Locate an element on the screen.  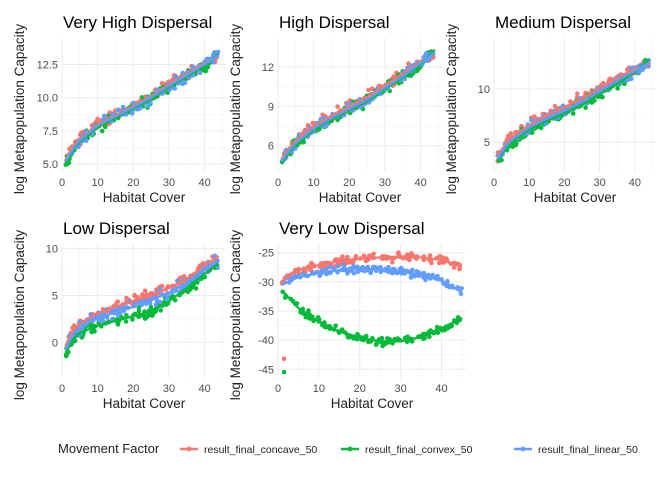
trend-line-concave is located at coordinates (142, 301).